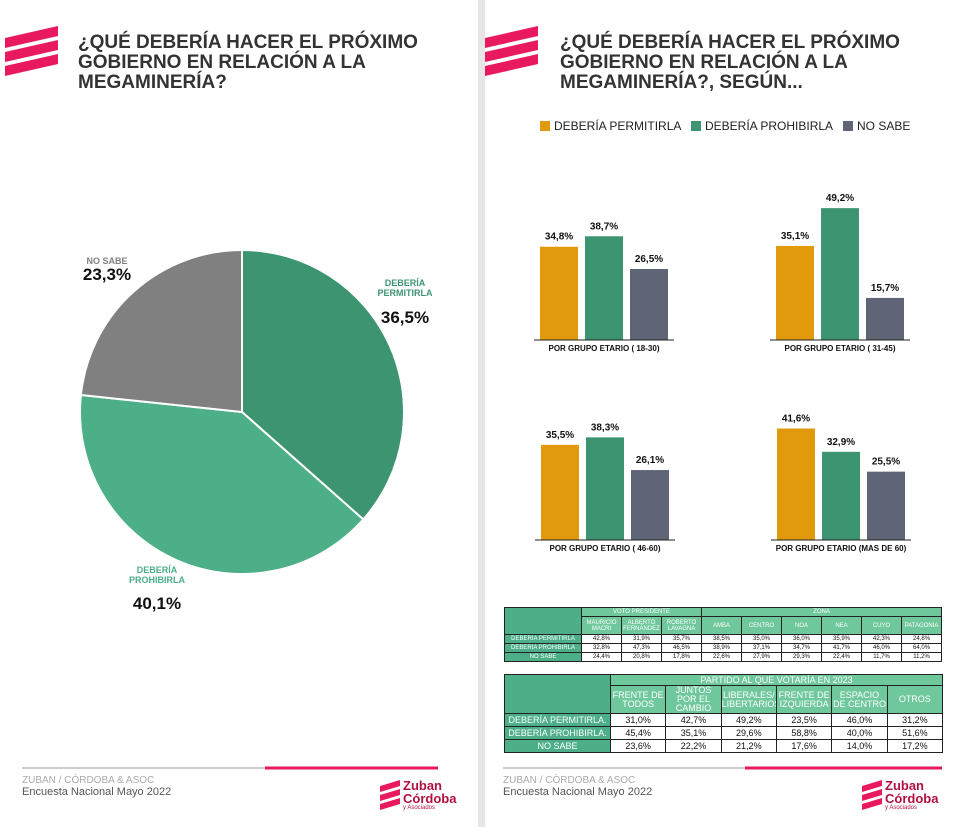 Image resolution: width=966 pixels, height=827 pixels. Describe the element at coordinates (641, 639) in the screenshot. I see `data-cell: 31,9%` at that location.